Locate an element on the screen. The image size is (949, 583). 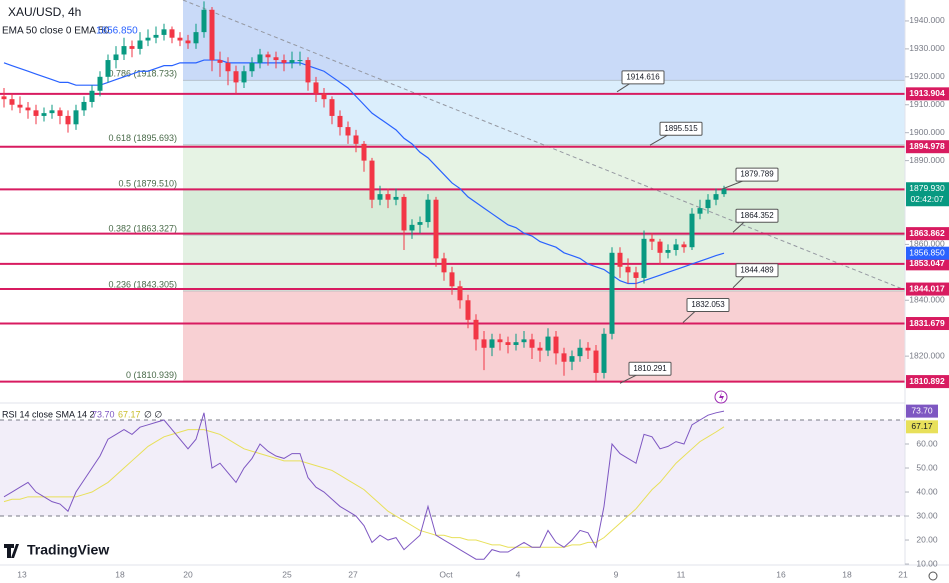
x-tick-label: 9 is located at coordinates (616, 574).